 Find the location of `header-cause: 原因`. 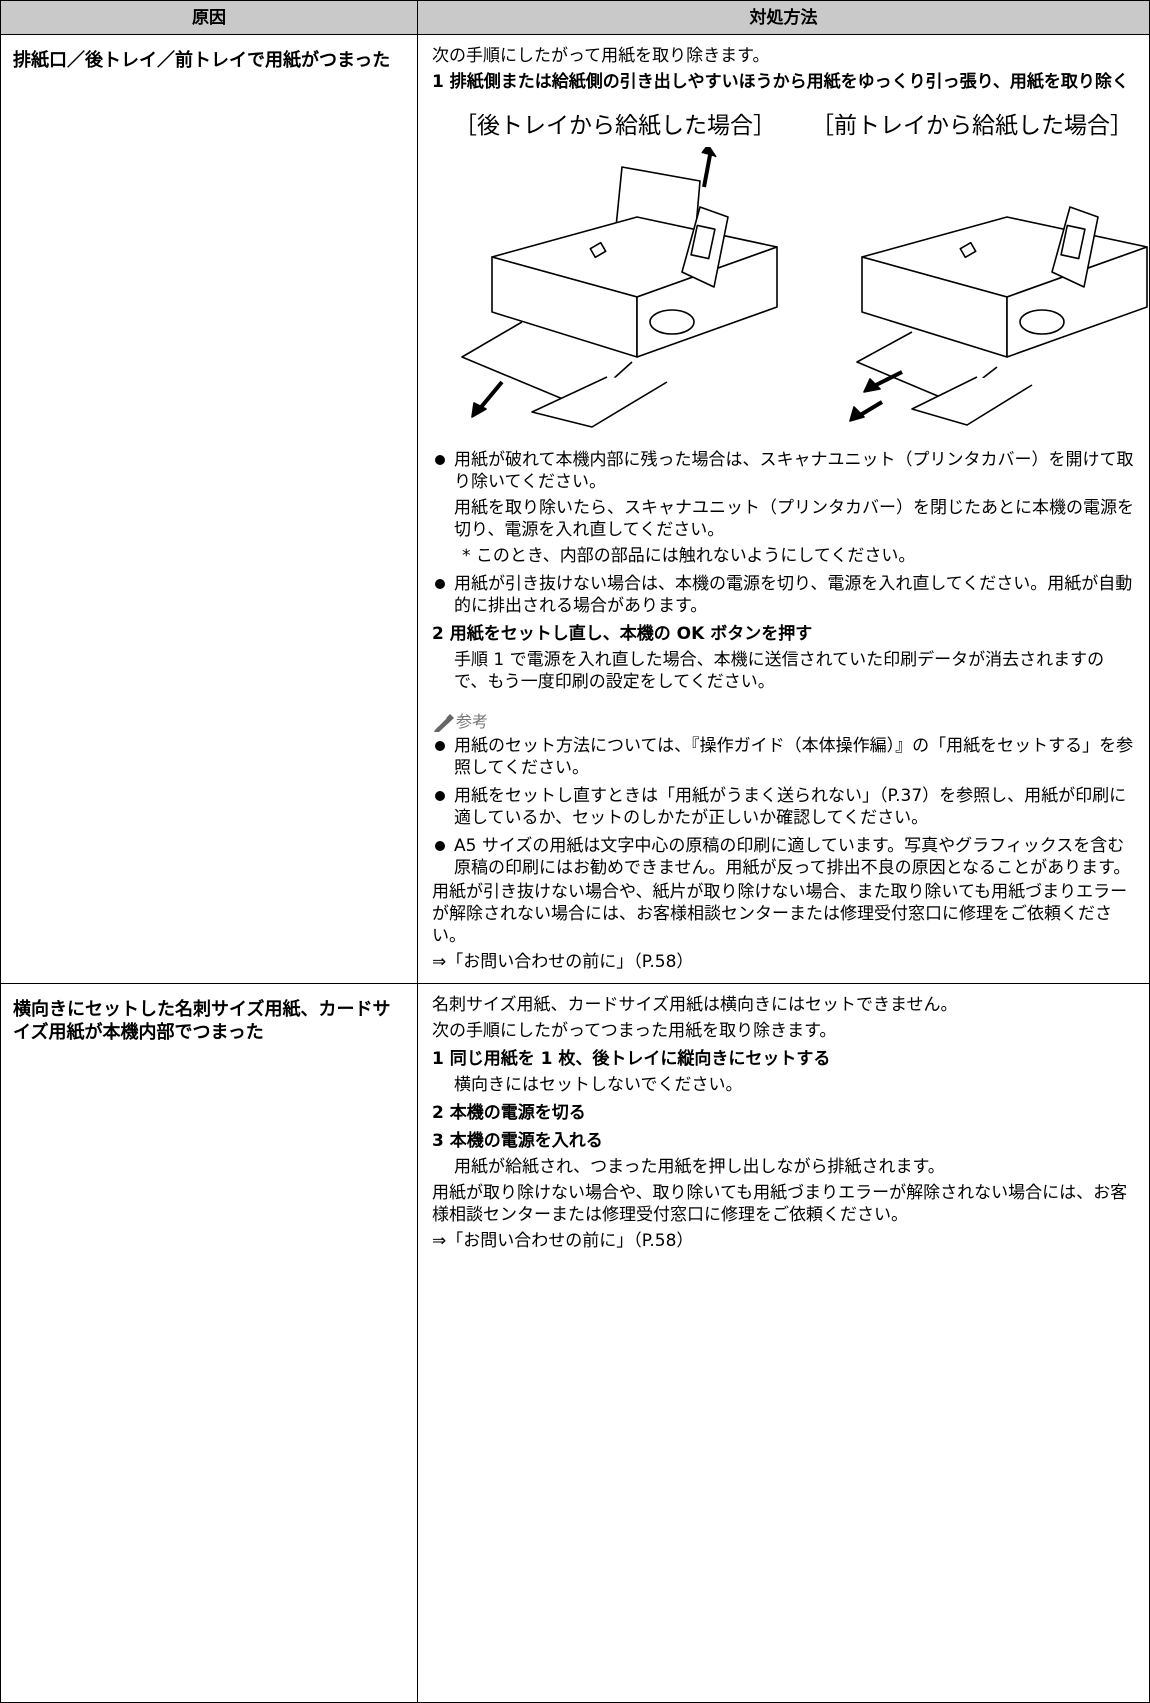

header-cause: 原因 is located at coordinates (209, 17).